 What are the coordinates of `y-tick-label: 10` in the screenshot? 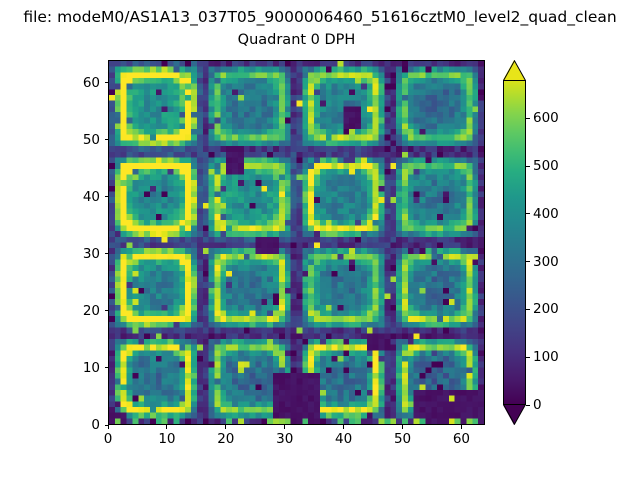 It's located at (80, 368).